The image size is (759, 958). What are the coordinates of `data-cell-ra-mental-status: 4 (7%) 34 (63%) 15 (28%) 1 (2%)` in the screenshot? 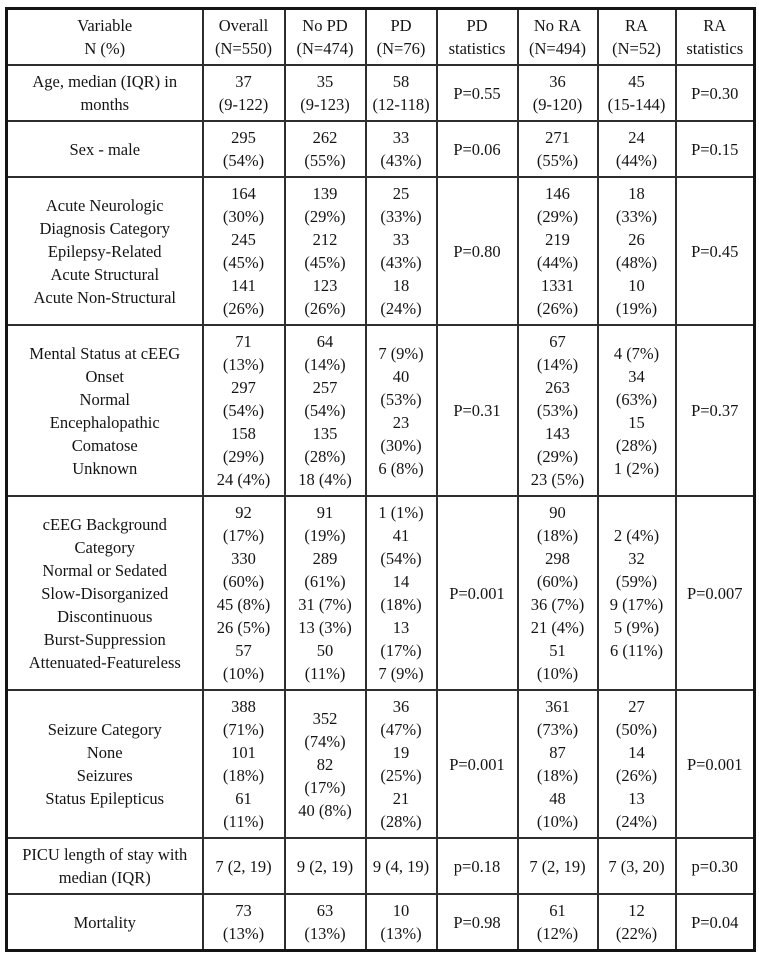 It's located at (636, 410).